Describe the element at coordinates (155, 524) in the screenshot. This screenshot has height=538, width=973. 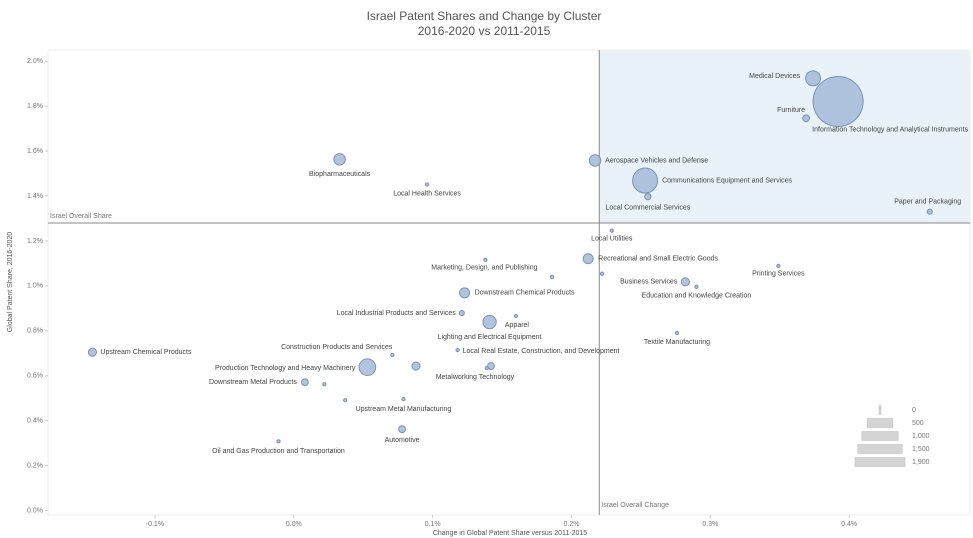
I see `x-tick-label: -0.1%` at that location.